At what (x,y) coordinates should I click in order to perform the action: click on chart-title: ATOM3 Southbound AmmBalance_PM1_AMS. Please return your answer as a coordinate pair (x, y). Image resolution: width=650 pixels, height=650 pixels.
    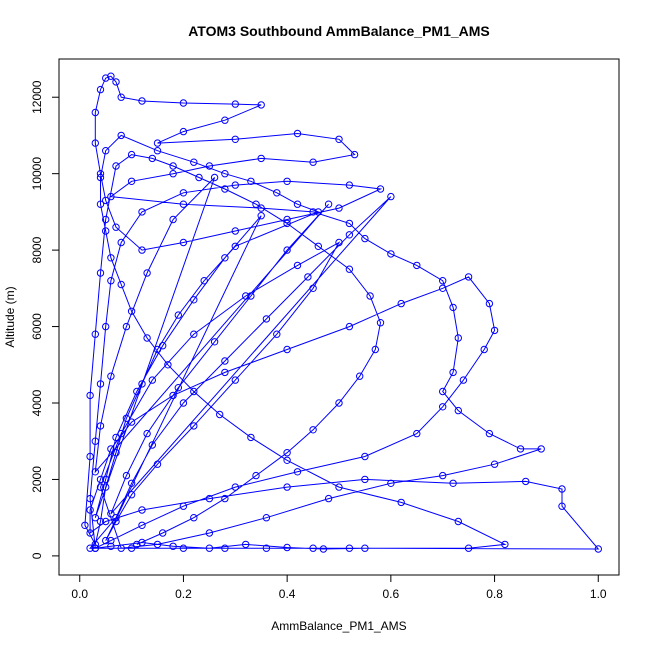
    Looking at the image, I should click on (339, 31).